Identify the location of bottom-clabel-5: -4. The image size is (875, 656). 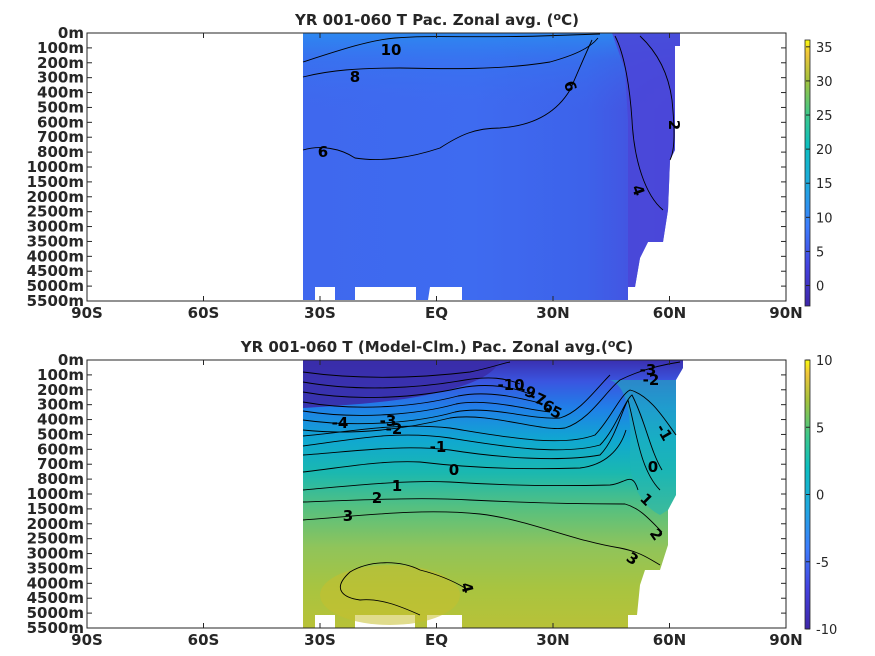
(340, 423).